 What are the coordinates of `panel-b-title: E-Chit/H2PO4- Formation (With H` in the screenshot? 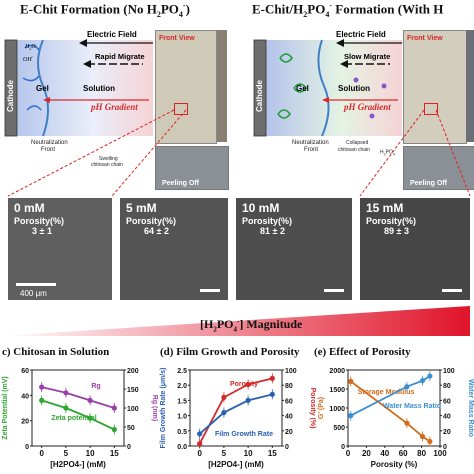 It's located at (348, 10).